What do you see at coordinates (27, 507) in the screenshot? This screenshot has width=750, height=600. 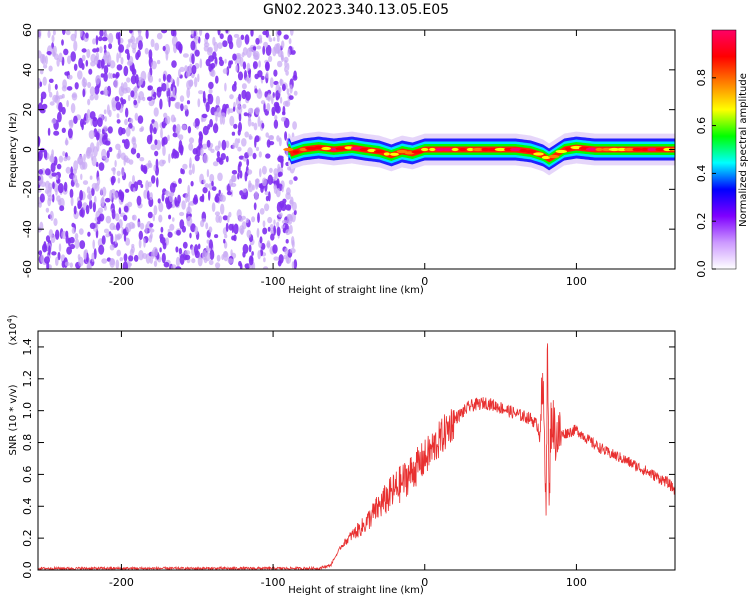 I see `snr-y-tick-label: 0.4` at bounding box center [27, 507].